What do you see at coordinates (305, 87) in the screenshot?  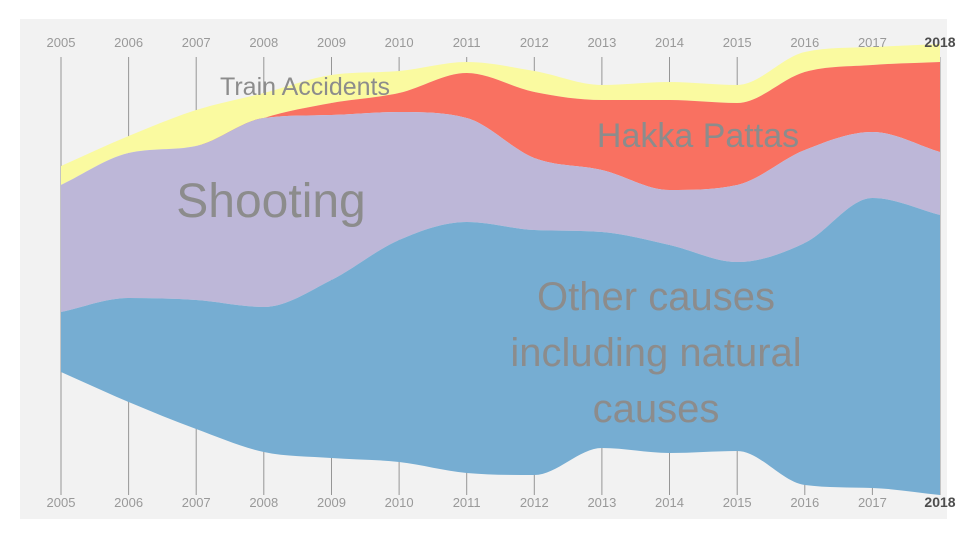 I see `band-label-train-accidents: Train Accidents` at bounding box center [305, 87].